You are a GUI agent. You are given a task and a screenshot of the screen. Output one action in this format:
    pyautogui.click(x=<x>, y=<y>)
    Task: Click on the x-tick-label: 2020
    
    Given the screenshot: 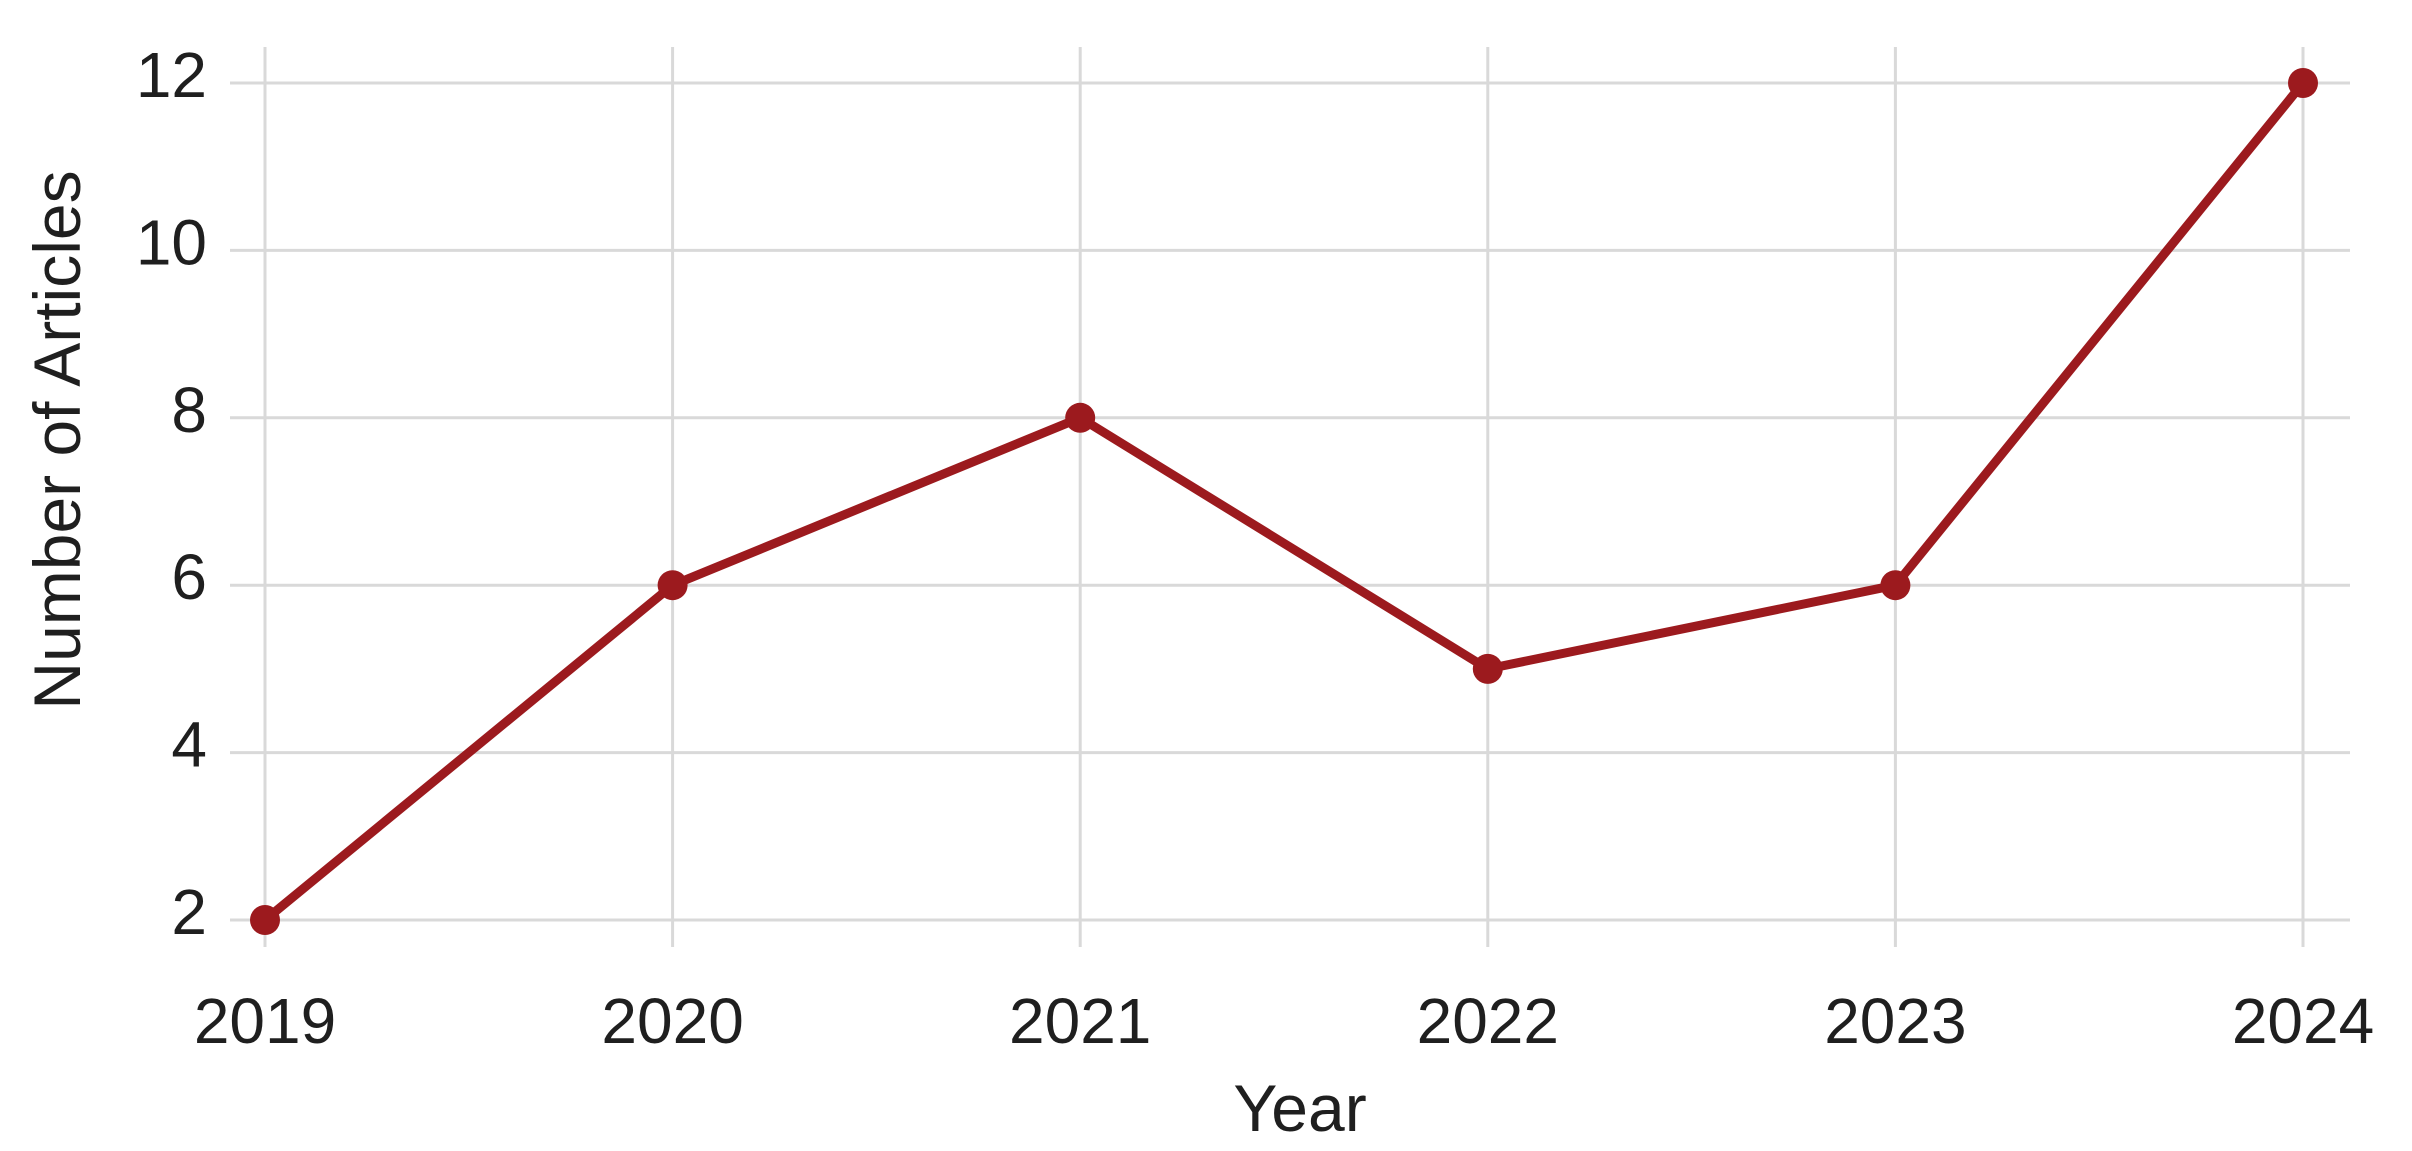 What is the action you would take?
    pyautogui.click(x=672, y=1021)
    